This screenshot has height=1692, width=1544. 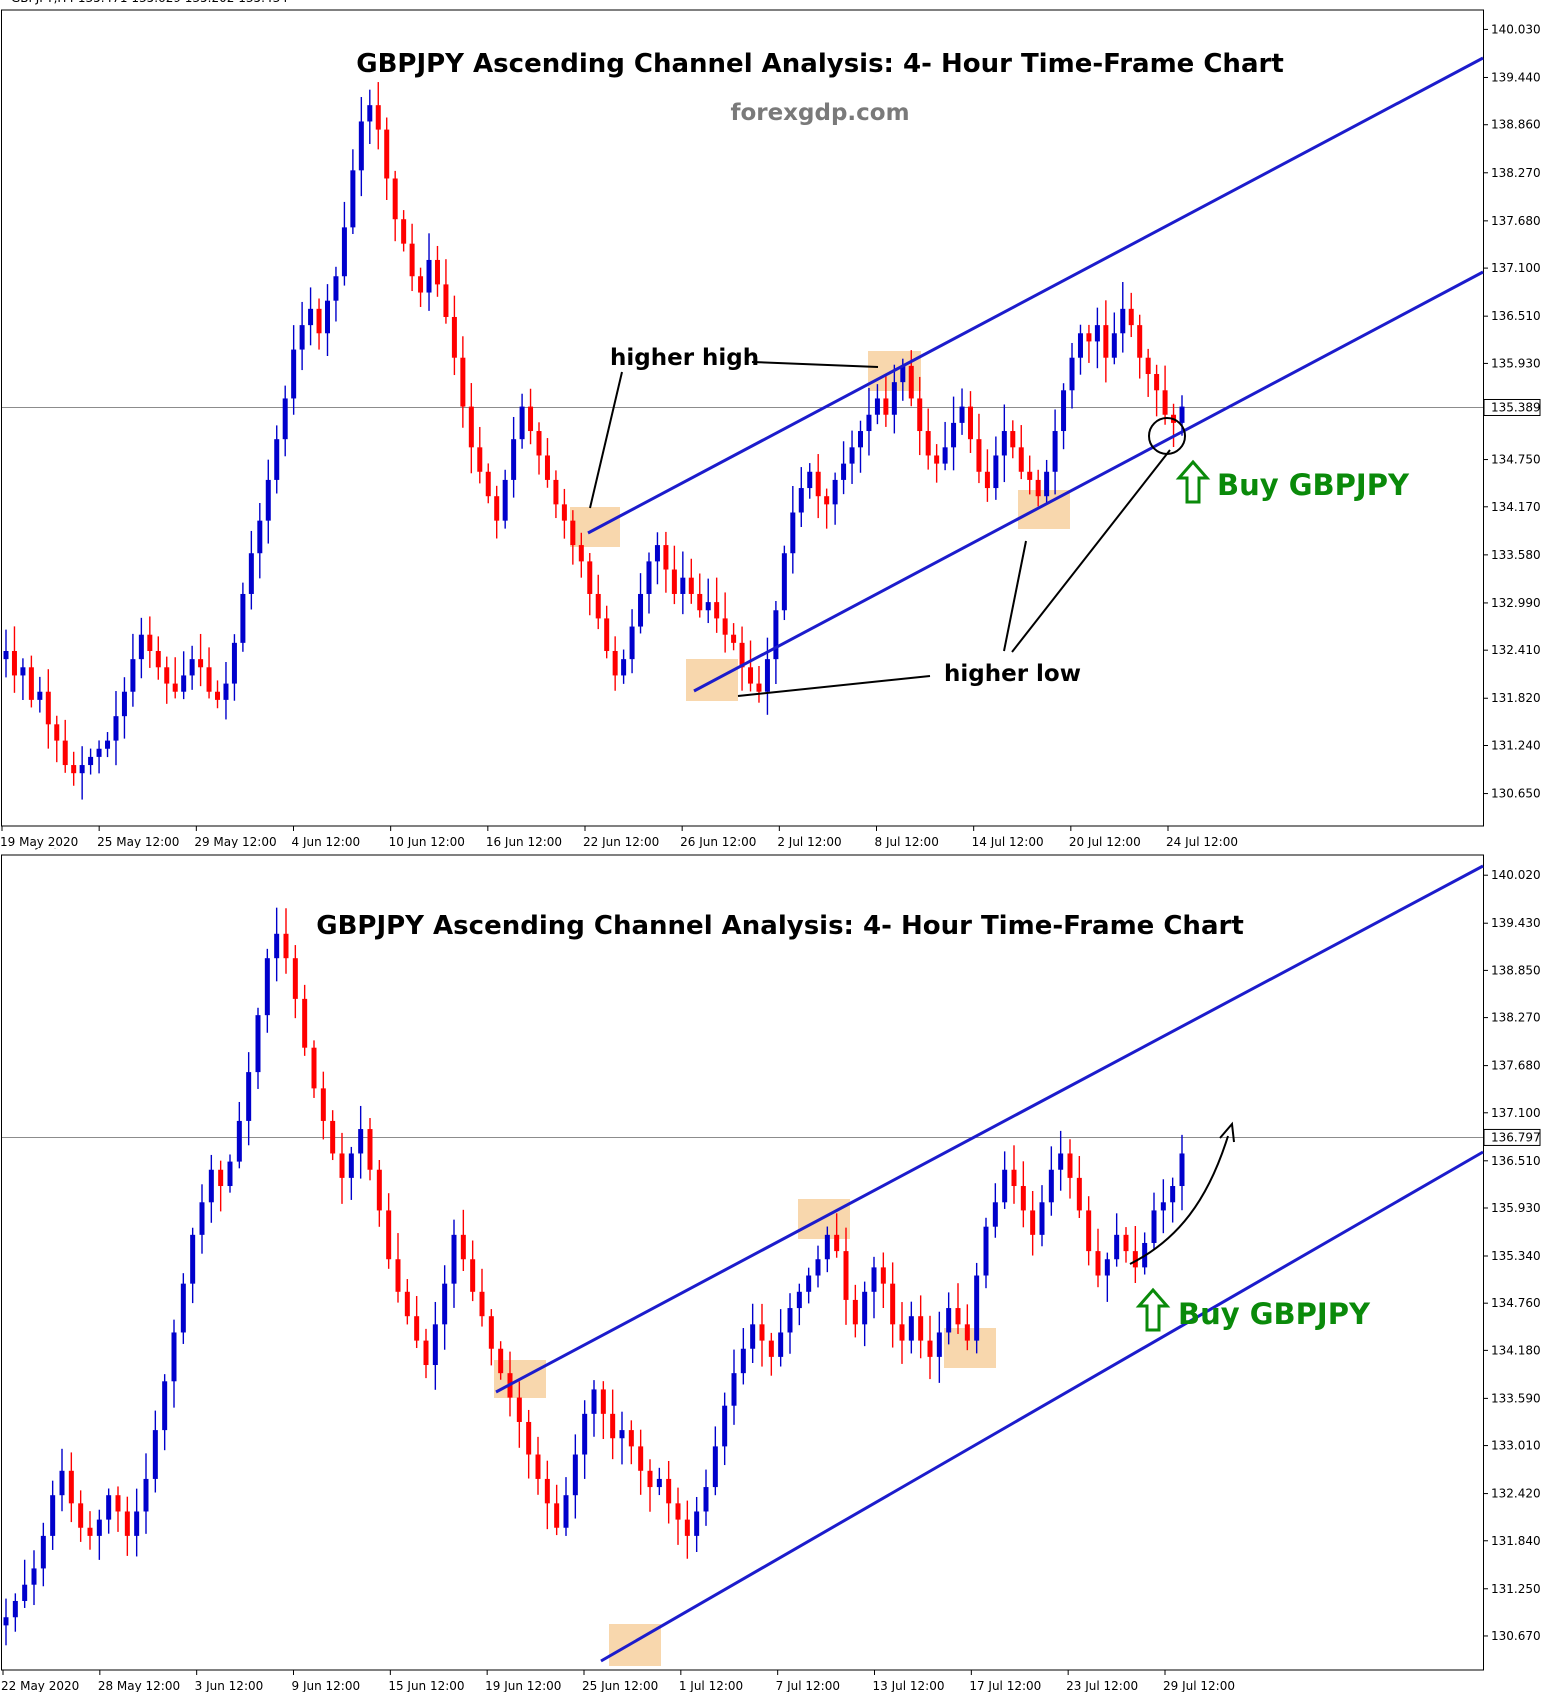 I want to click on x-tick-label: 10 Jun 12:00, so click(x=427, y=841).